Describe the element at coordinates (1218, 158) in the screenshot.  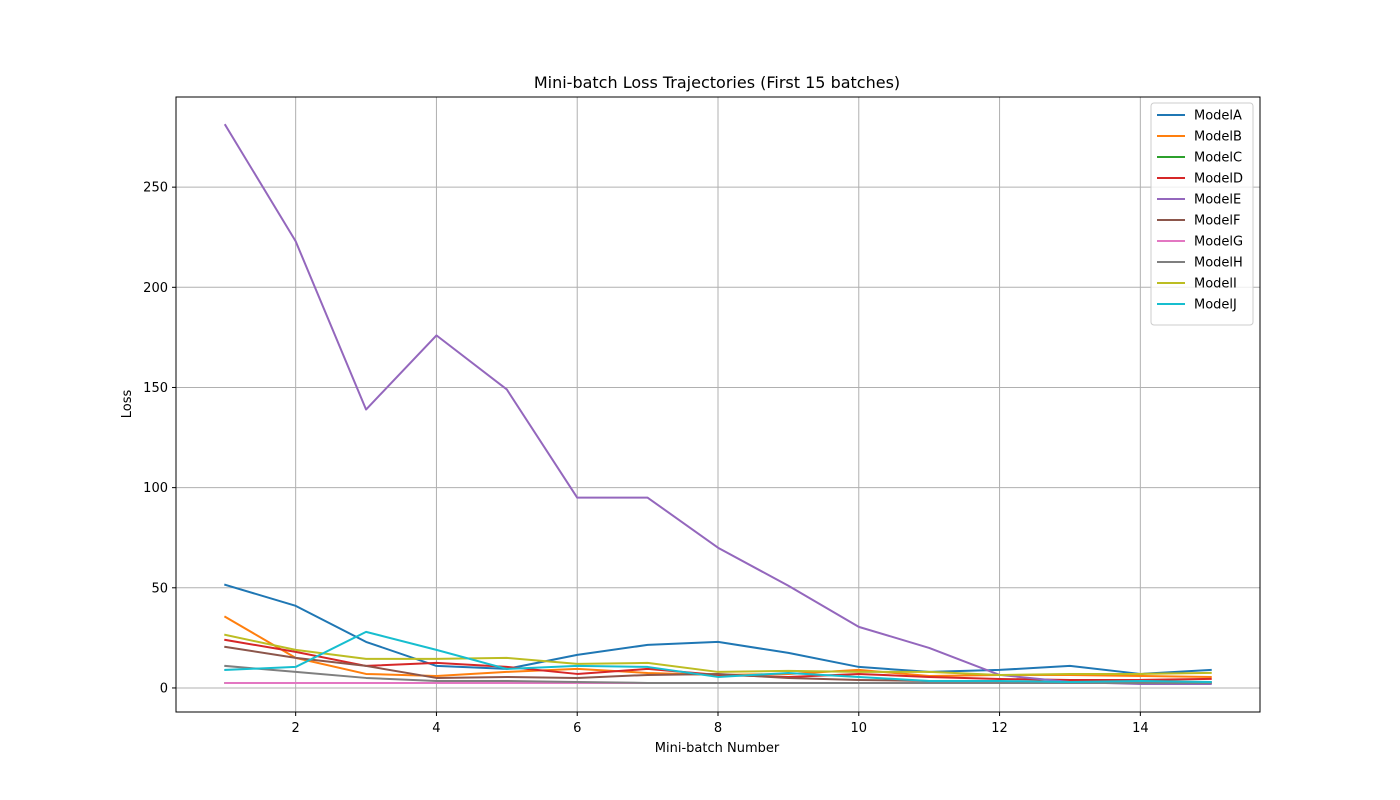
I see `legend-label: ModelC` at that location.